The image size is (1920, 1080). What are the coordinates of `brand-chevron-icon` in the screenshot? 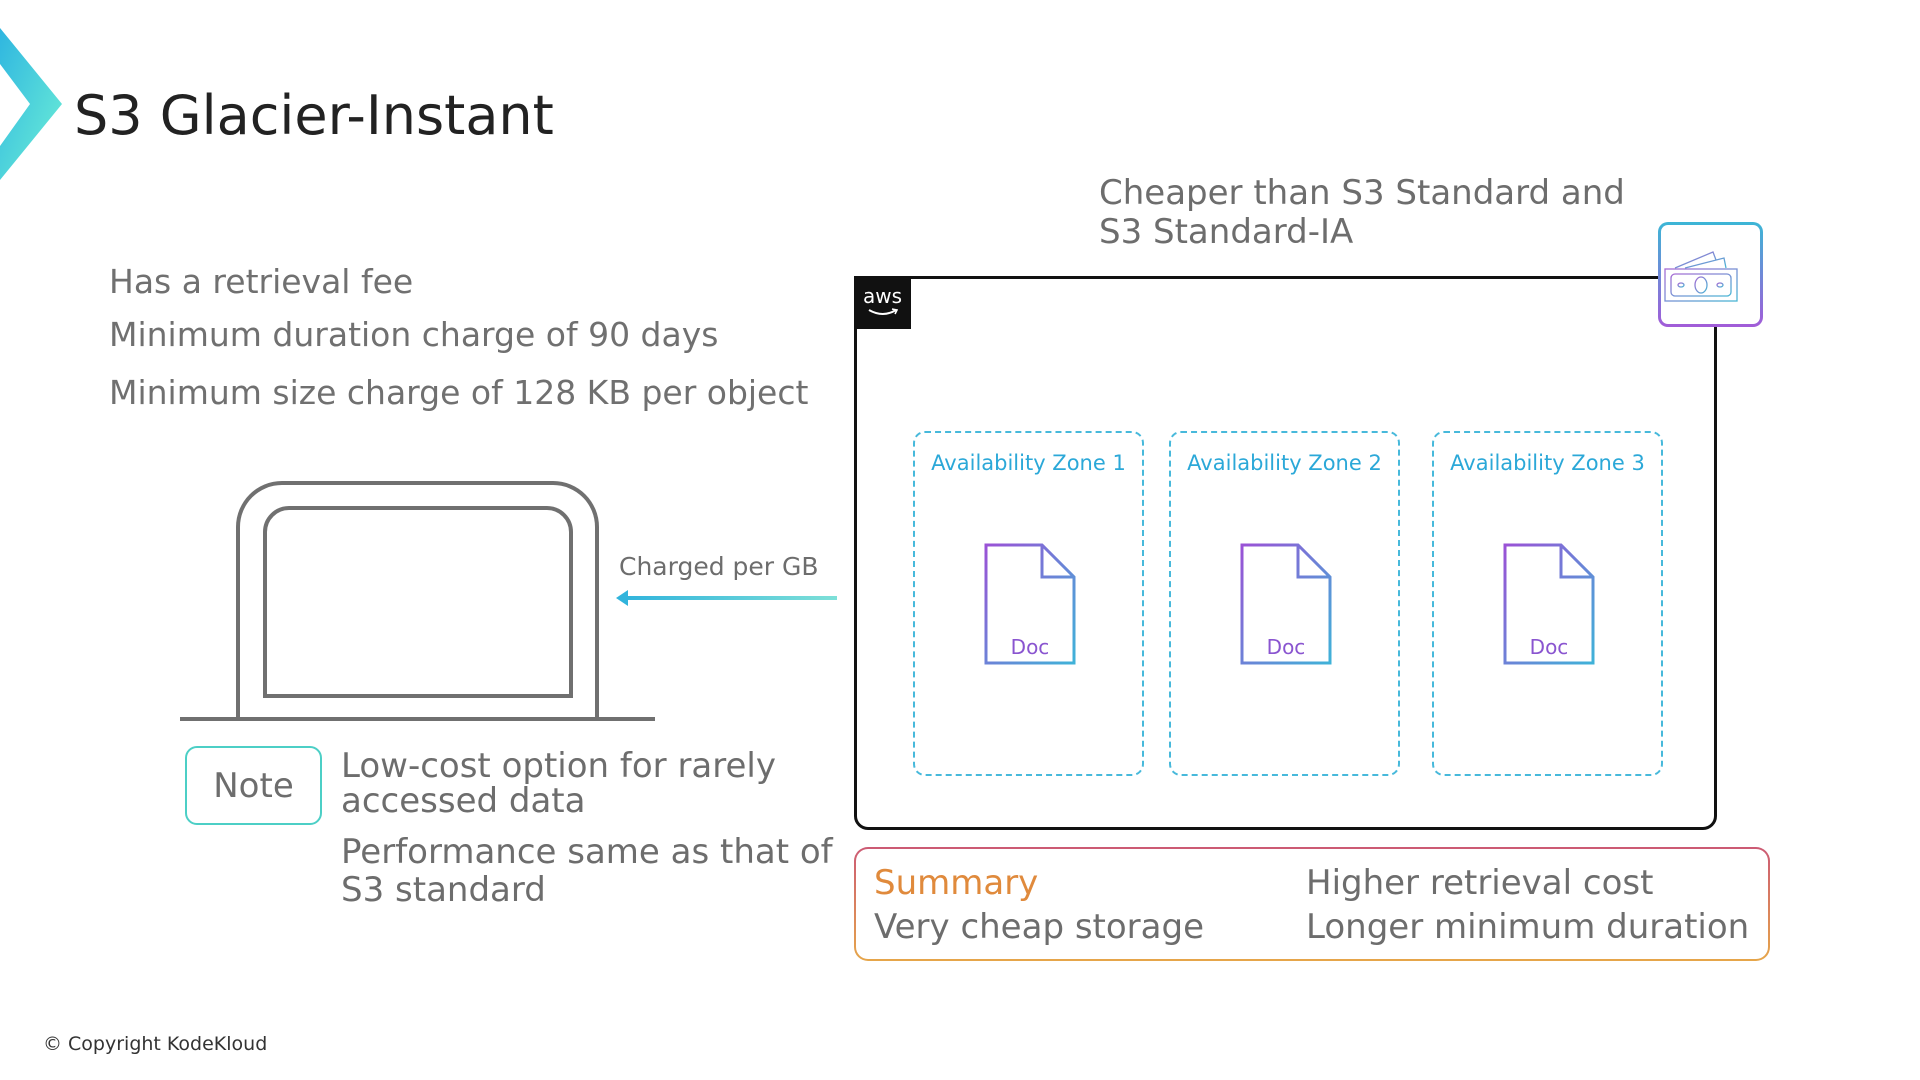 It's located at (31, 104).